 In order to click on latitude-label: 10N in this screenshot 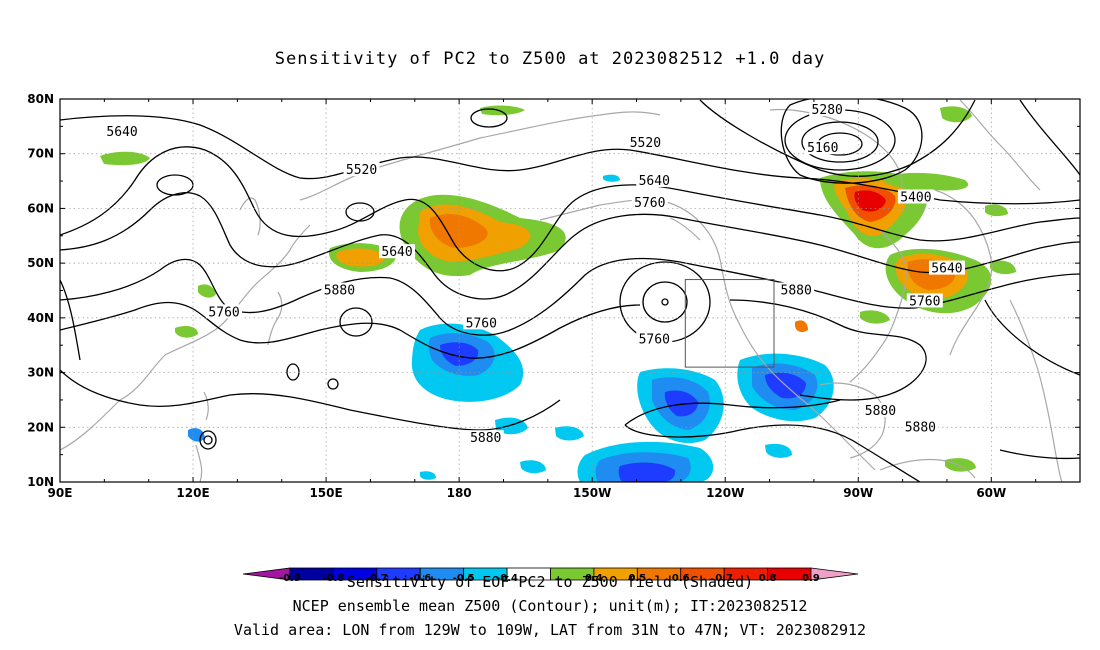, I will do `click(40, 482)`.